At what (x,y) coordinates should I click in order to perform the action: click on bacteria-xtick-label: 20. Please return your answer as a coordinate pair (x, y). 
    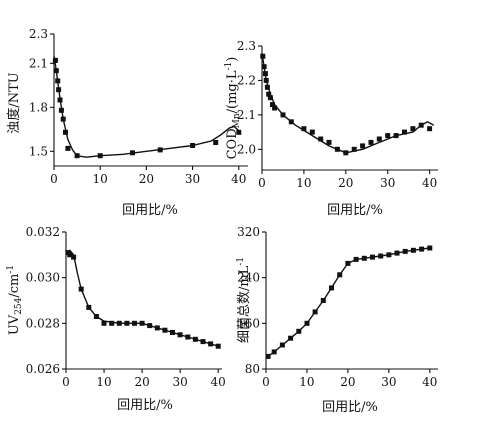
    Looking at the image, I should click on (347, 382).